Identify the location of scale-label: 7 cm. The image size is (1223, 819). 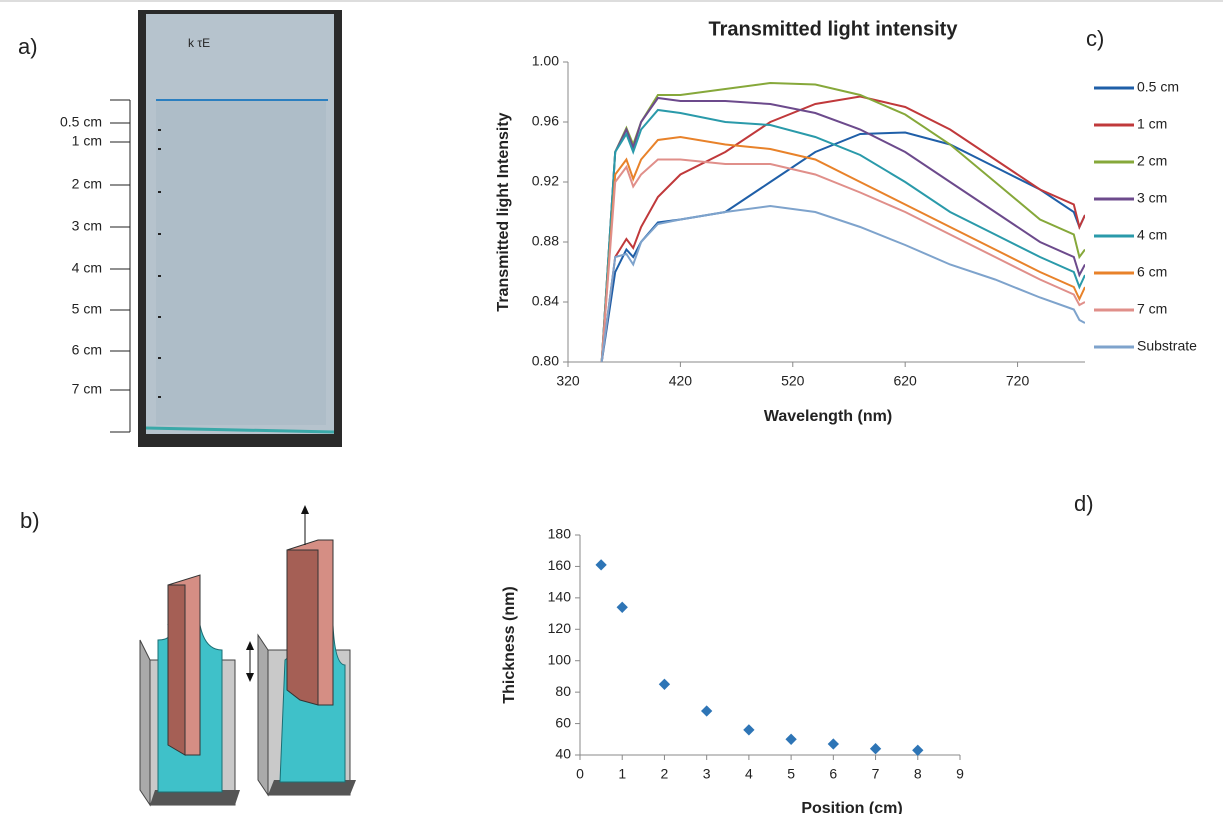
(87, 389).